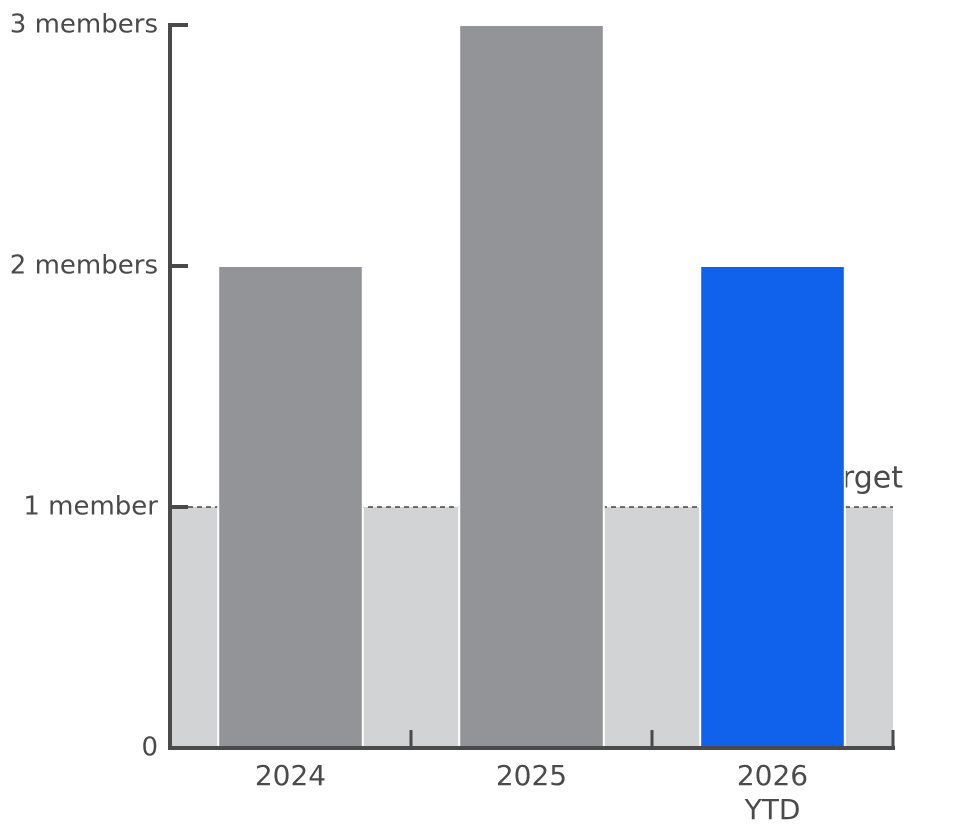 The width and height of the screenshot is (960, 838). I want to click on y-tick-label: 2 members, so click(84, 266).